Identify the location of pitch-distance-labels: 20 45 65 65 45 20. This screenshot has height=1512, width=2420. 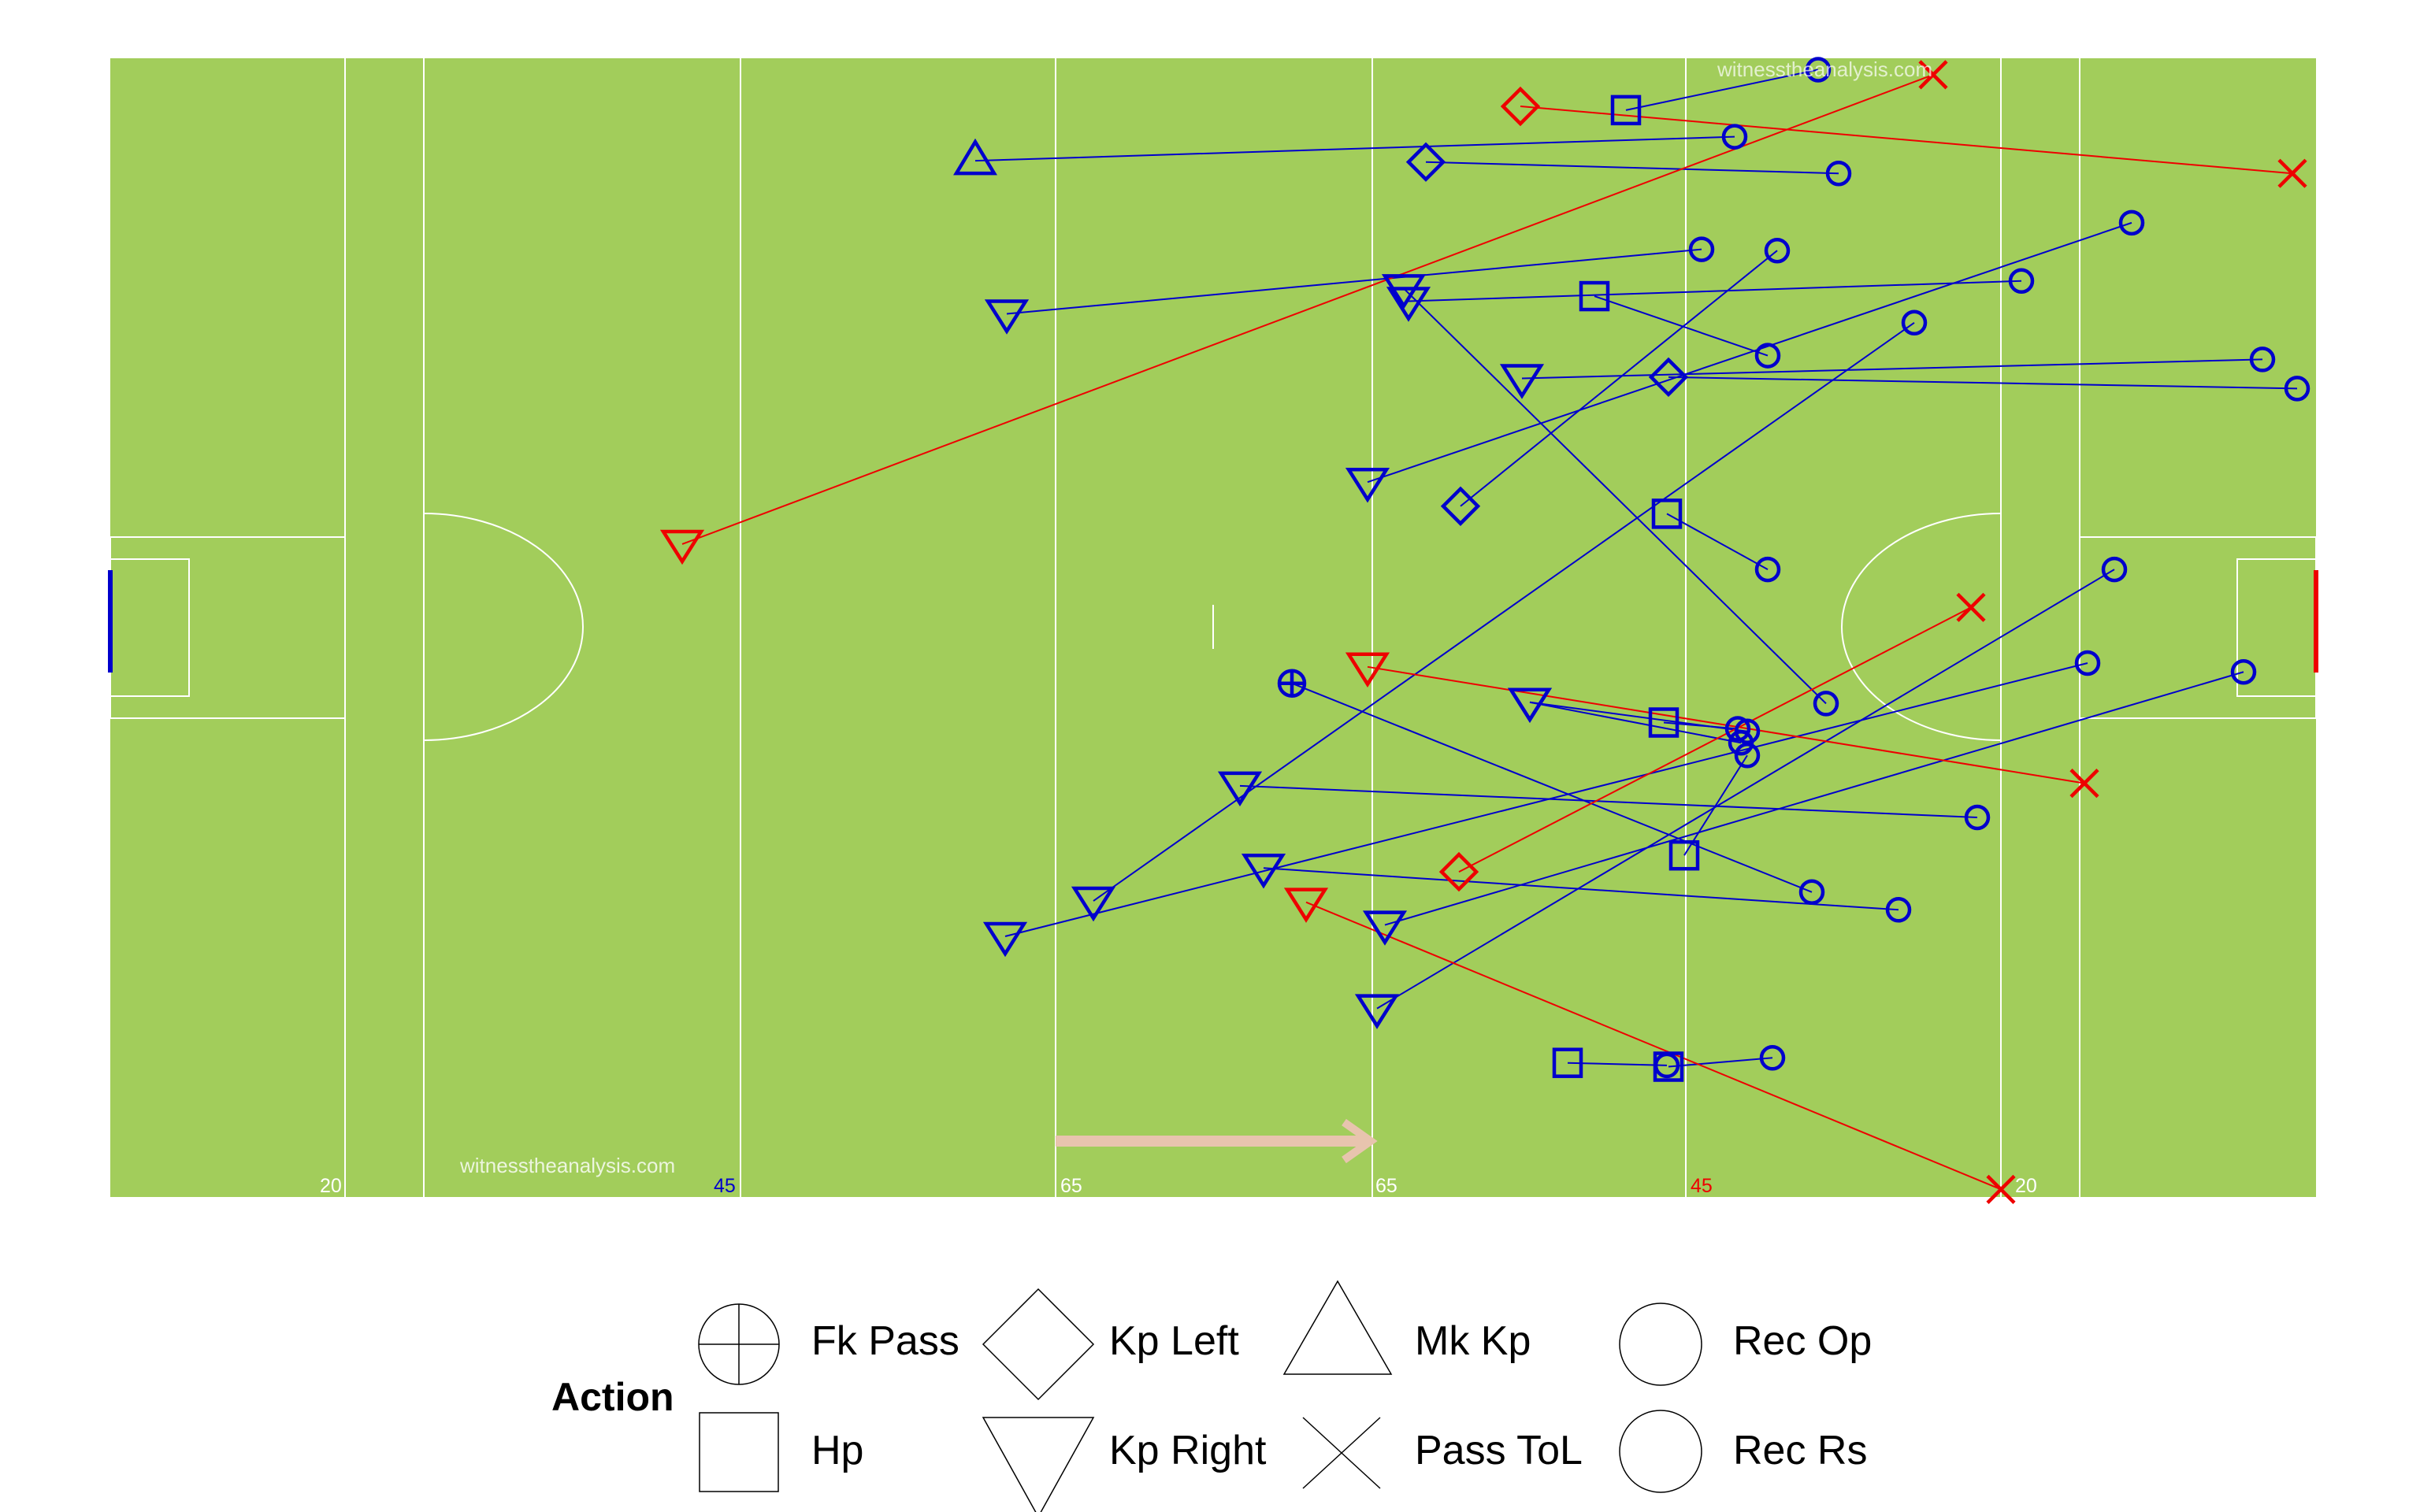
(1178, 1186).